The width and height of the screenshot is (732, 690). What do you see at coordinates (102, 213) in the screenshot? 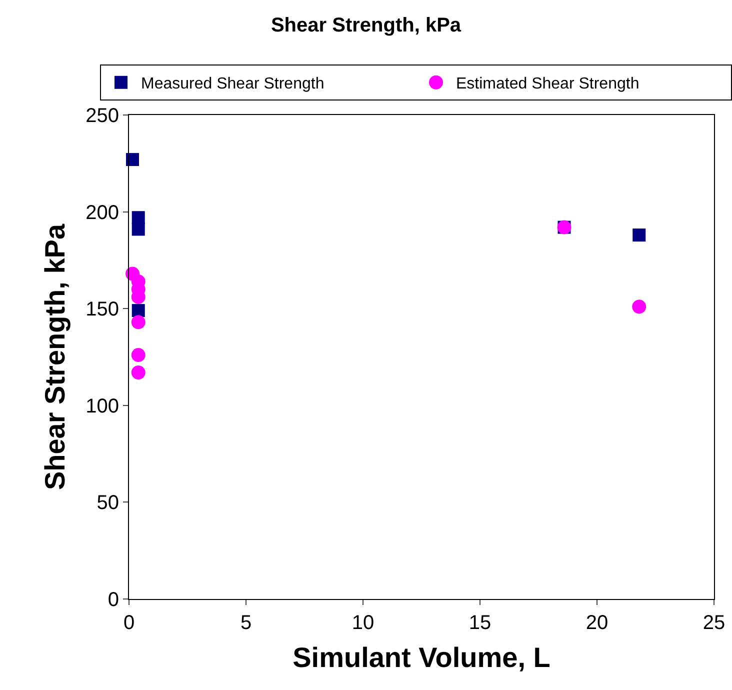
I see `y-tick-label: 200` at bounding box center [102, 213].